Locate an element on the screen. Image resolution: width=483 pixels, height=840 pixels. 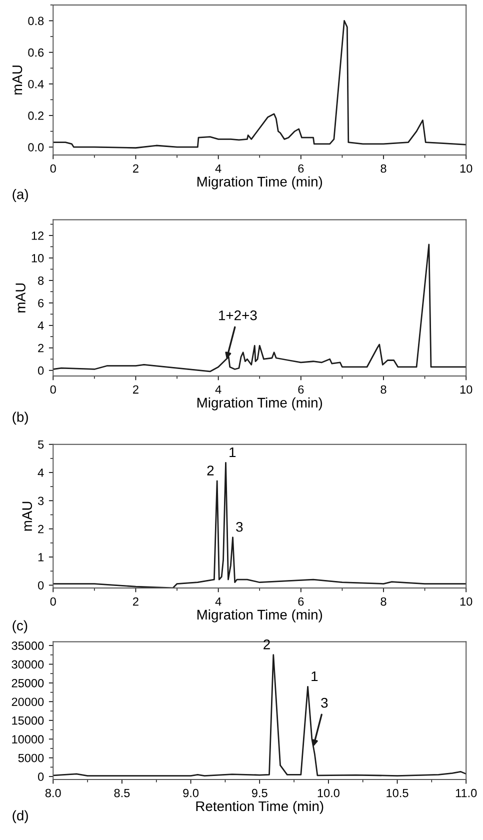
y-tick-label: 20000 is located at coordinates (28, 702).